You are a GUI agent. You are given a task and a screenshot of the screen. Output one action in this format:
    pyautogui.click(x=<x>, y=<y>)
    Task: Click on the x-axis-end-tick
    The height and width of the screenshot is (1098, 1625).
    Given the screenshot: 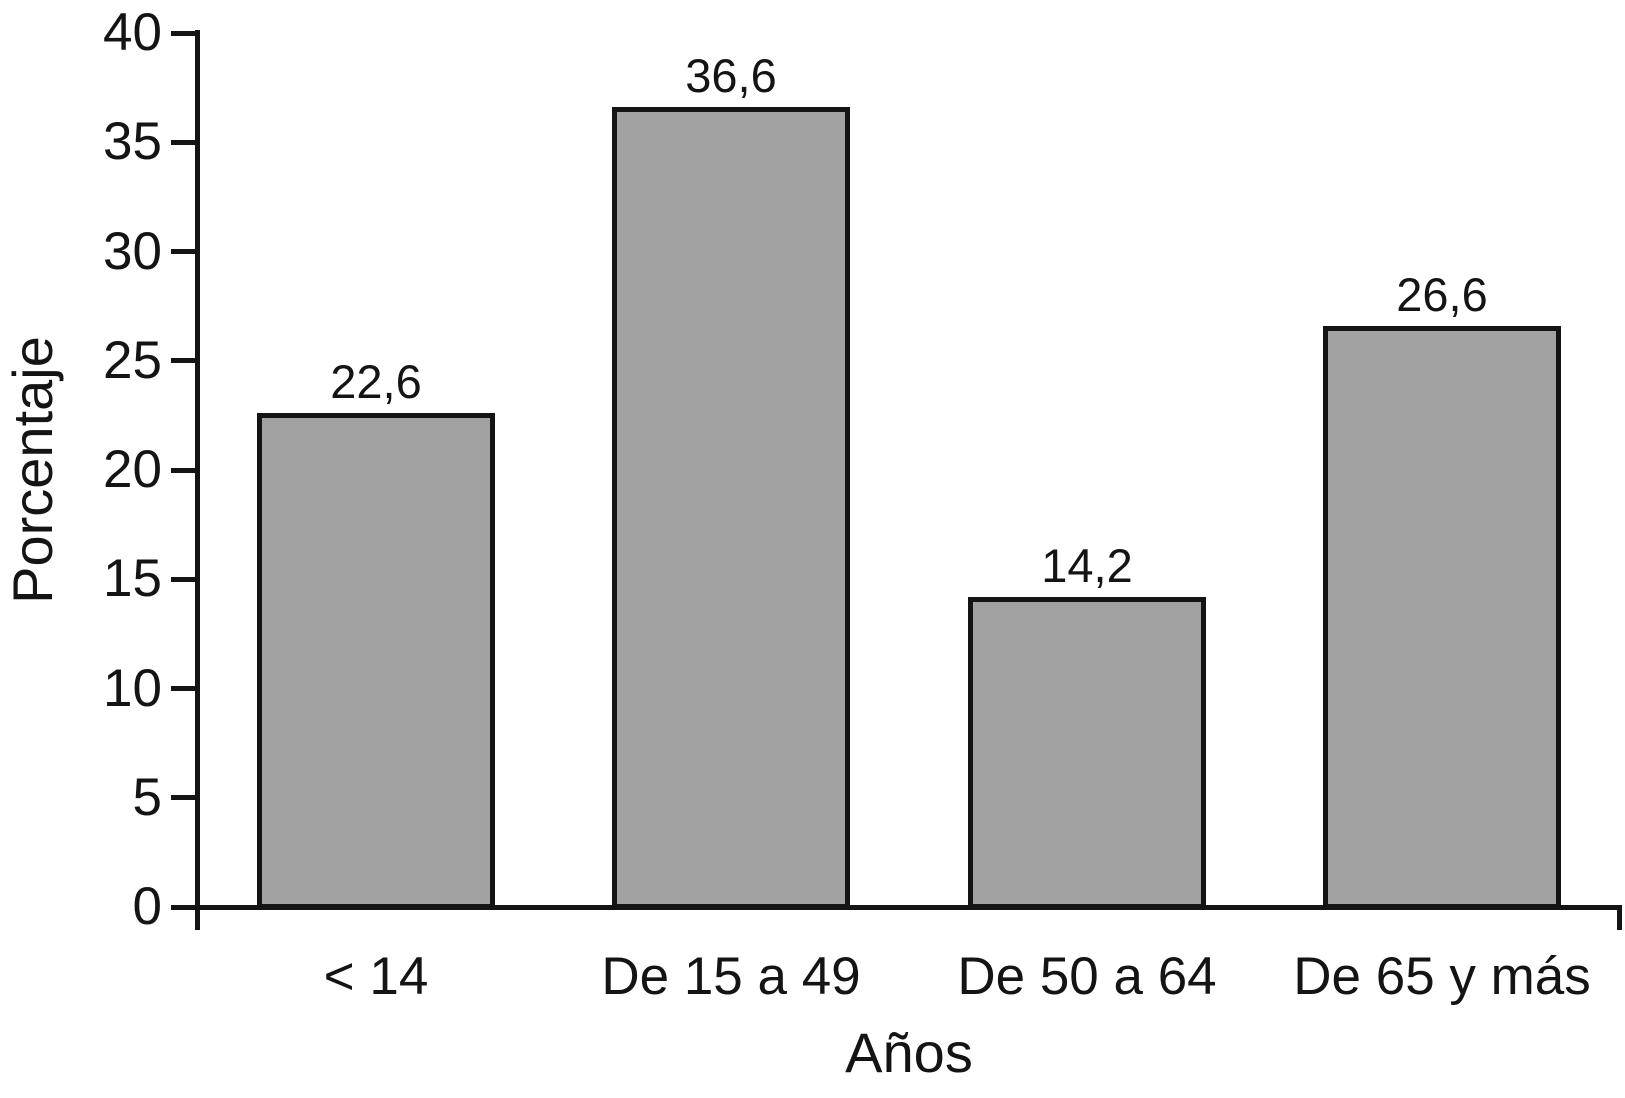 What is the action you would take?
    pyautogui.click(x=1619, y=917)
    